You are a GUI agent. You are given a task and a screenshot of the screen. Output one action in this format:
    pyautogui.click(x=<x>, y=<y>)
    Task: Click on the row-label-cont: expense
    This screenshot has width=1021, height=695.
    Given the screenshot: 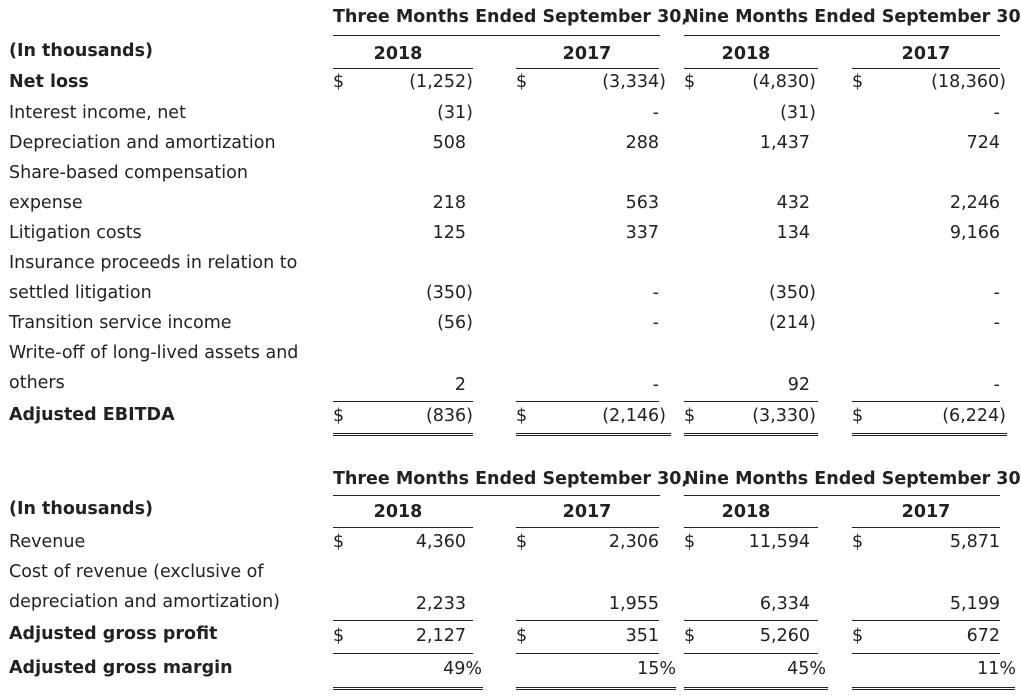 What is the action you would take?
    pyautogui.click(x=46, y=203)
    